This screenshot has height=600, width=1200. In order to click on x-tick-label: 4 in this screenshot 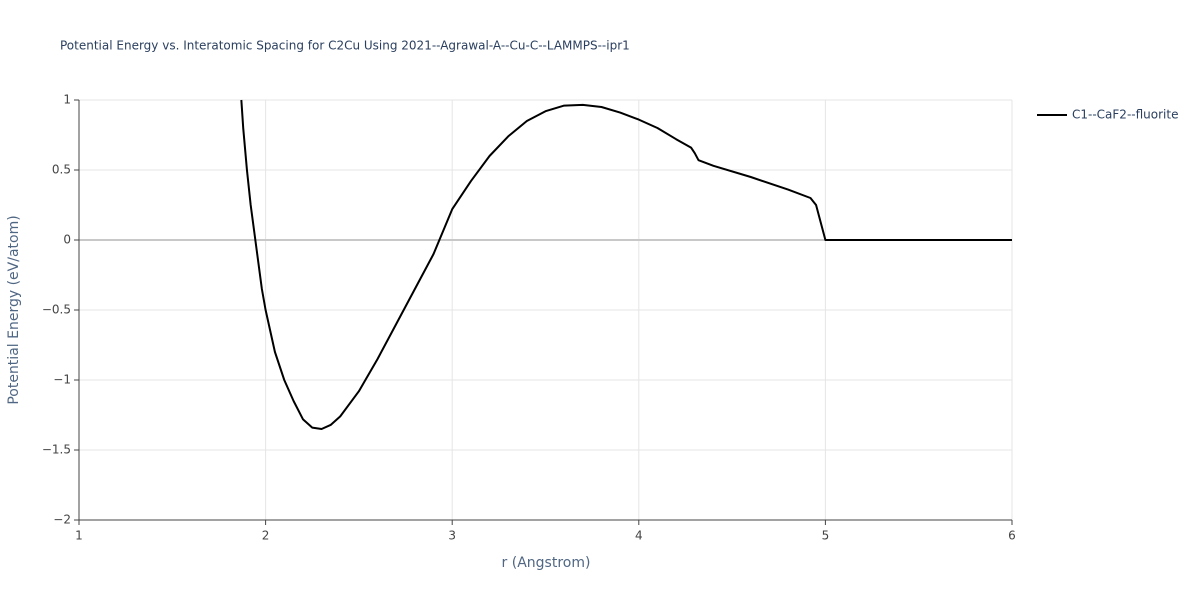, I will do `click(639, 536)`.